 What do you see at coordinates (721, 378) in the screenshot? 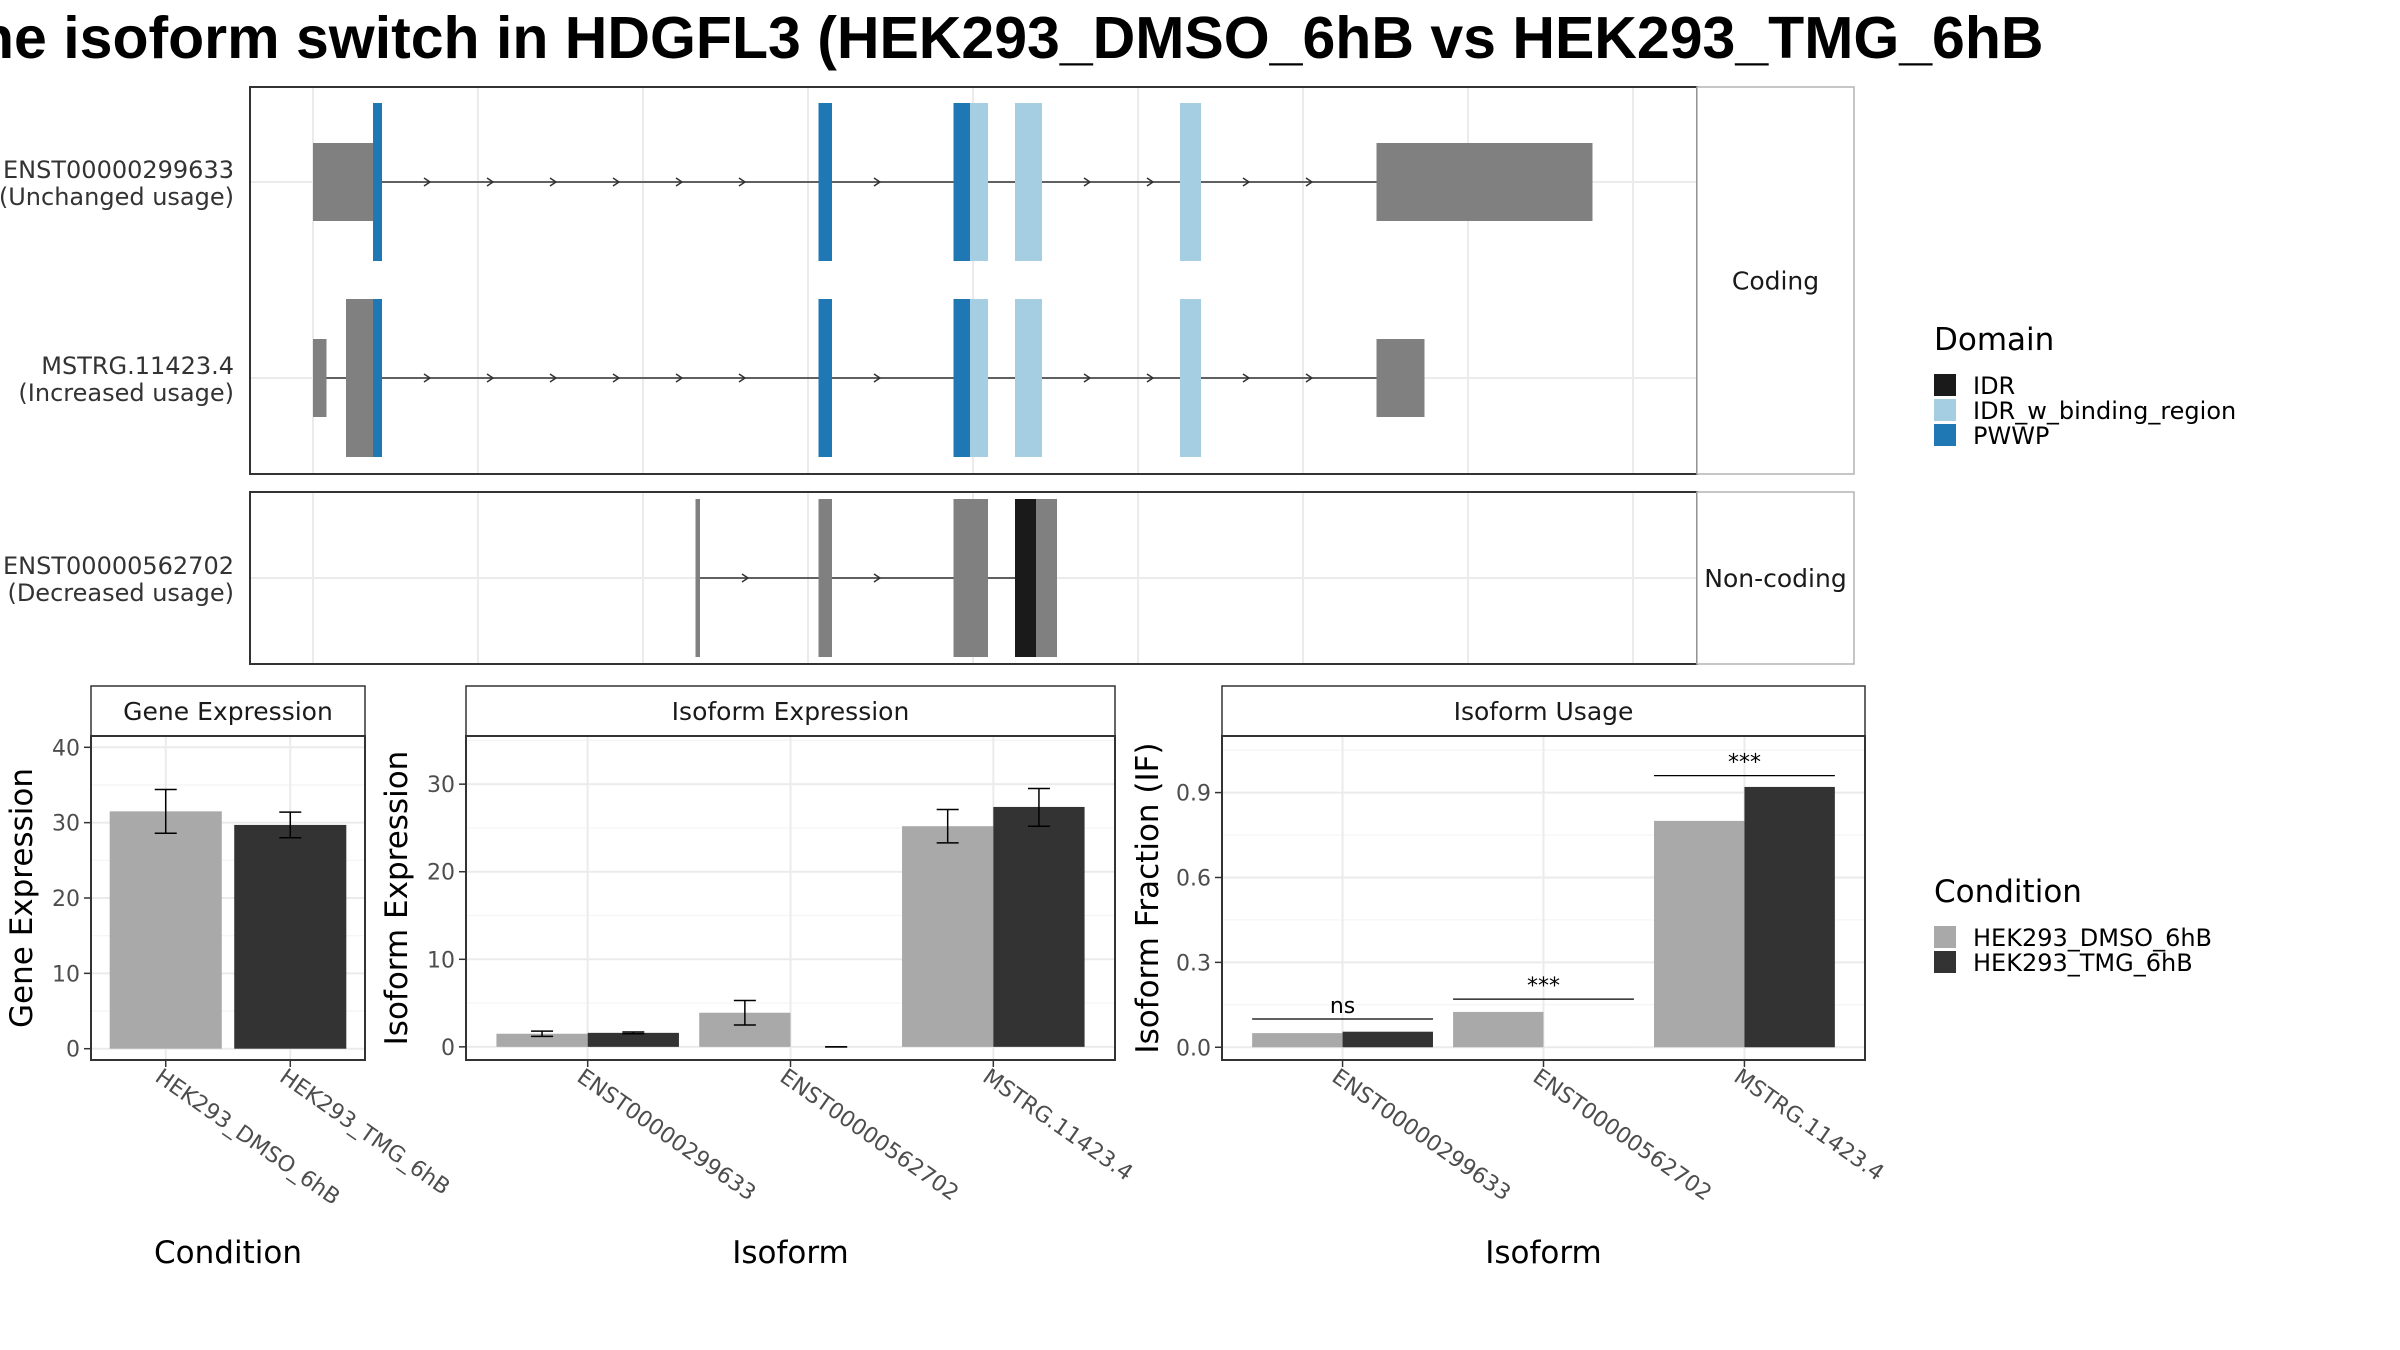
I see `transcript-MSTRG.11423.4: MSTRG.11423.4(Increased usage)` at bounding box center [721, 378].